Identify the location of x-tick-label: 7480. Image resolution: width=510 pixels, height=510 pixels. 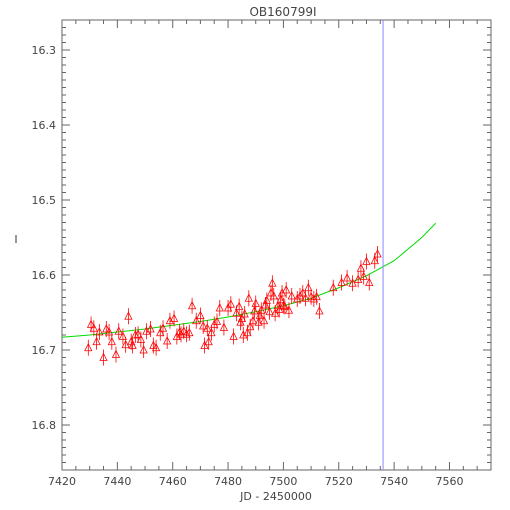
(228, 481).